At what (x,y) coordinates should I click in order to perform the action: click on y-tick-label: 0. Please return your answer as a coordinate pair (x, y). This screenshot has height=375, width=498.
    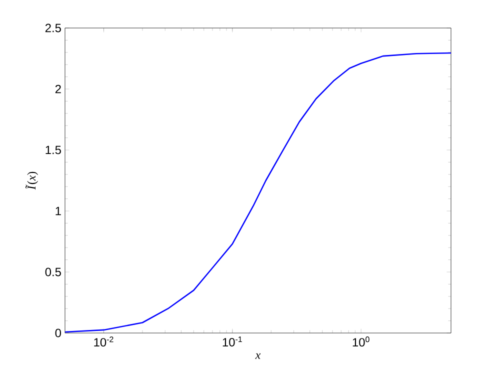
    Looking at the image, I should click on (58, 333).